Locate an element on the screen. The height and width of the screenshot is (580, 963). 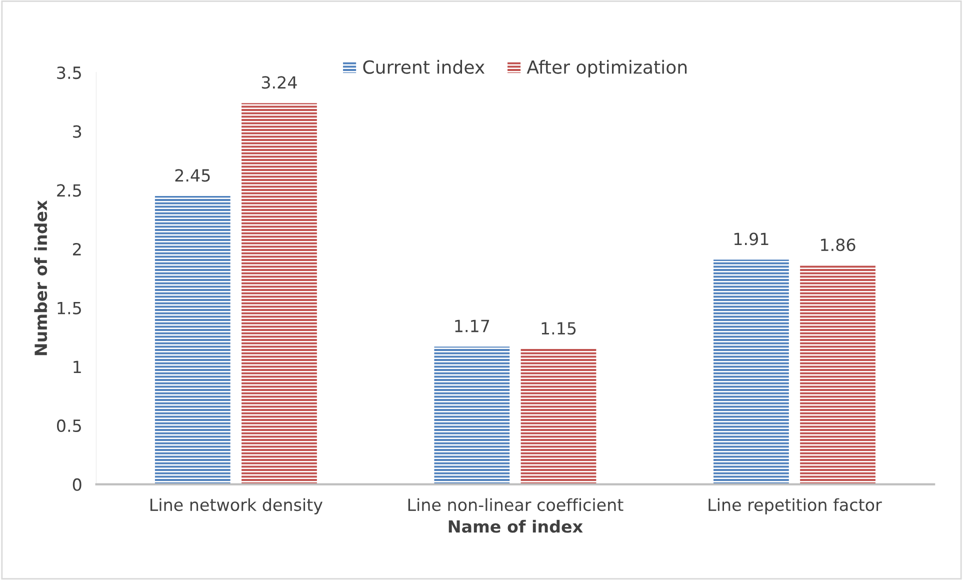
x-axis-title: Name of index is located at coordinates (515, 526).